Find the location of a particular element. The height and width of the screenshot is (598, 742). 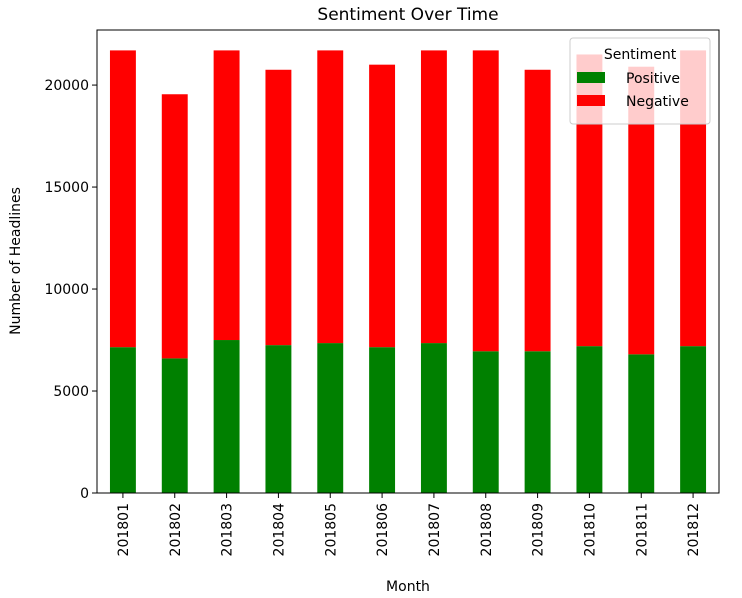

y-axis-label: Number of Headlines is located at coordinates (16, 261).